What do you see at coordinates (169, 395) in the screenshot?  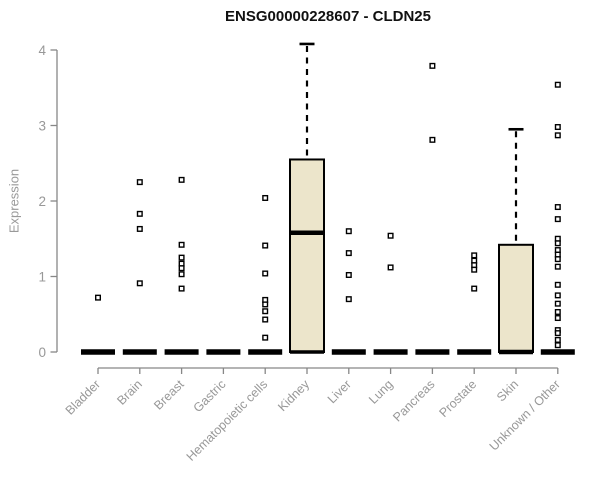 I see `x-axis-label: Breast` at bounding box center [169, 395].